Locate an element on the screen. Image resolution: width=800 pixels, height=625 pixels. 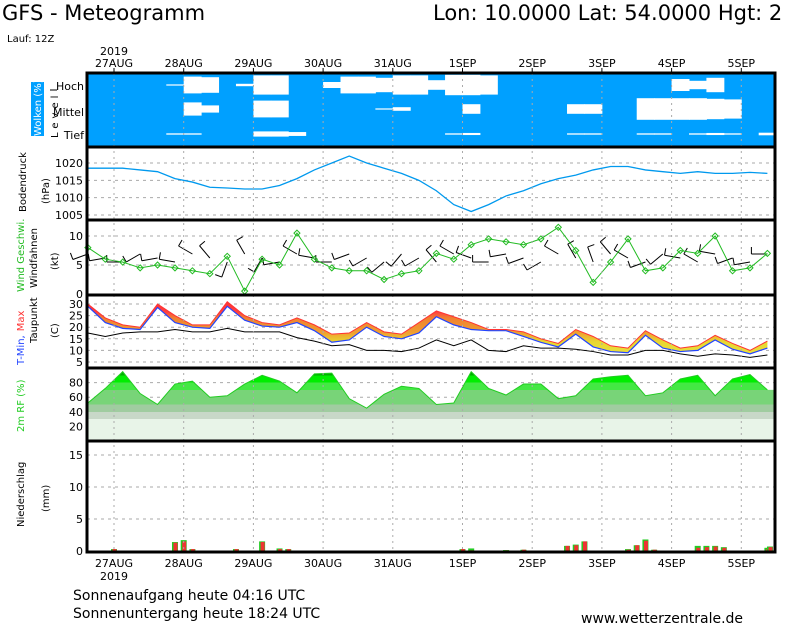
location-info: Lon: 10.0000 Lat: 54.0000 Hgt: 2 is located at coordinates (607, 13).